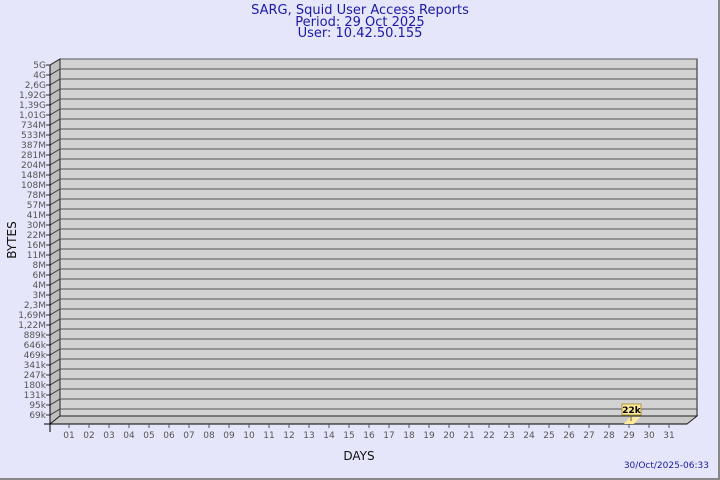 The height and width of the screenshot is (480, 720). Describe the element at coordinates (348, 436) in the screenshot. I see `x-tick-label: 15` at that location.